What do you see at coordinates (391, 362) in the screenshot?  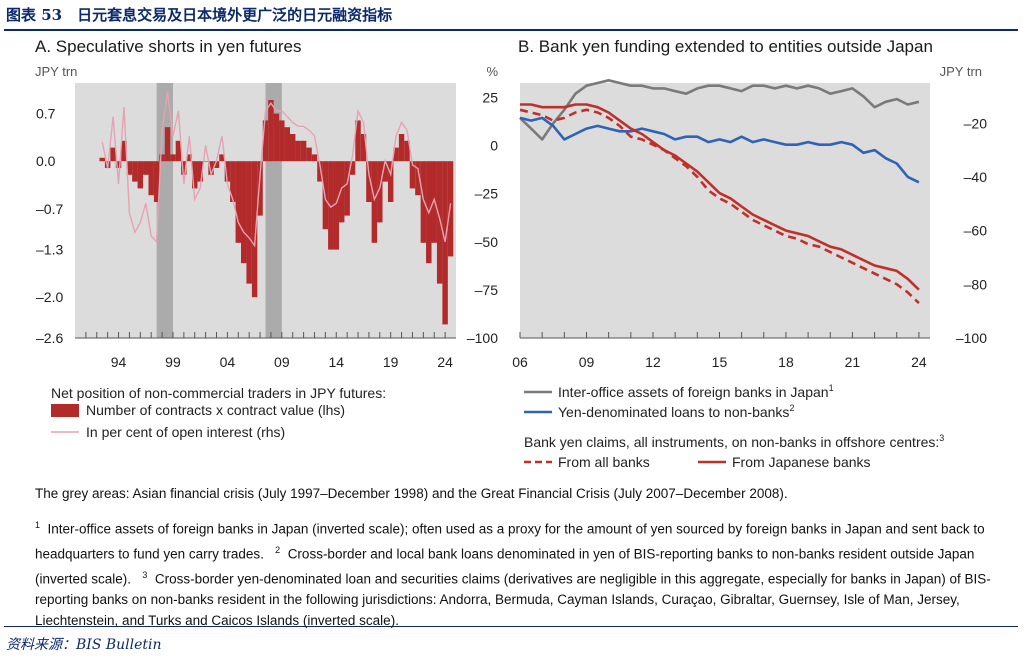 I see `panel-a-x-tick-label: 19` at bounding box center [391, 362].